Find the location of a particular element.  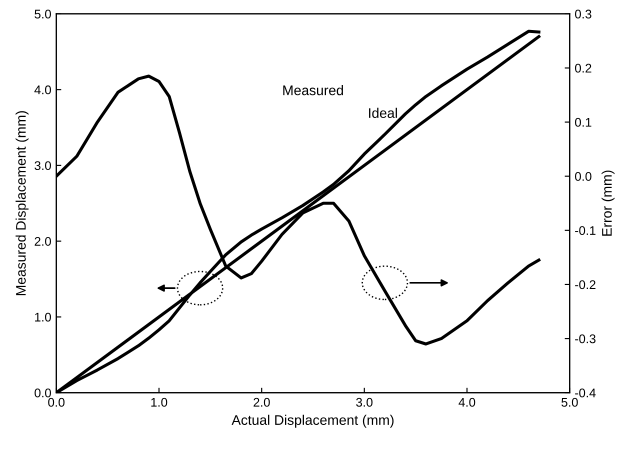

y-tick-label: 4.0 is located at coordinates (42, 89).